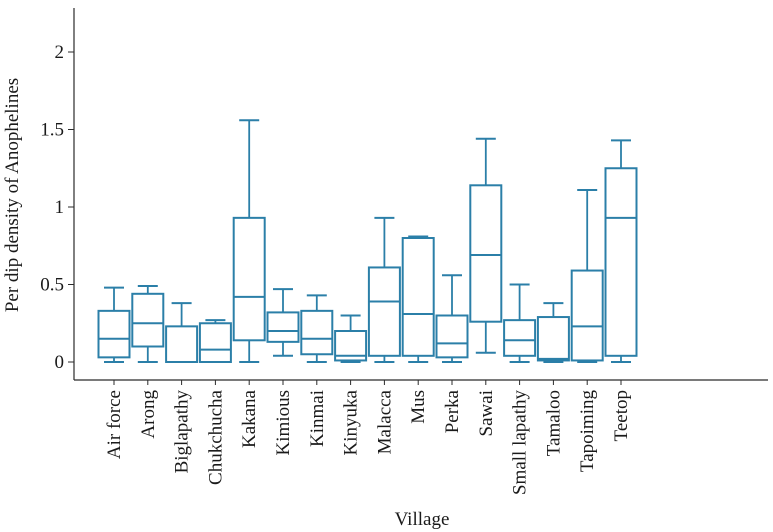 This screenshot has height=532, width=773. I want to click on x-tick-label: Sawai, so click(486, 413).